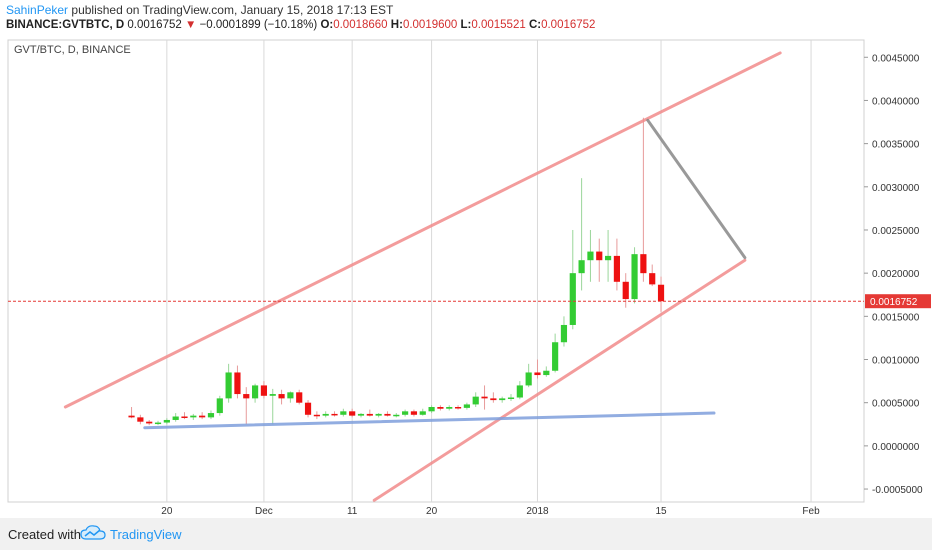 This screenshot has height=550, width=932. Describe the element at coordinates (811, 511) in the screenshot. I see `x-tick-label: Feb` at that location.